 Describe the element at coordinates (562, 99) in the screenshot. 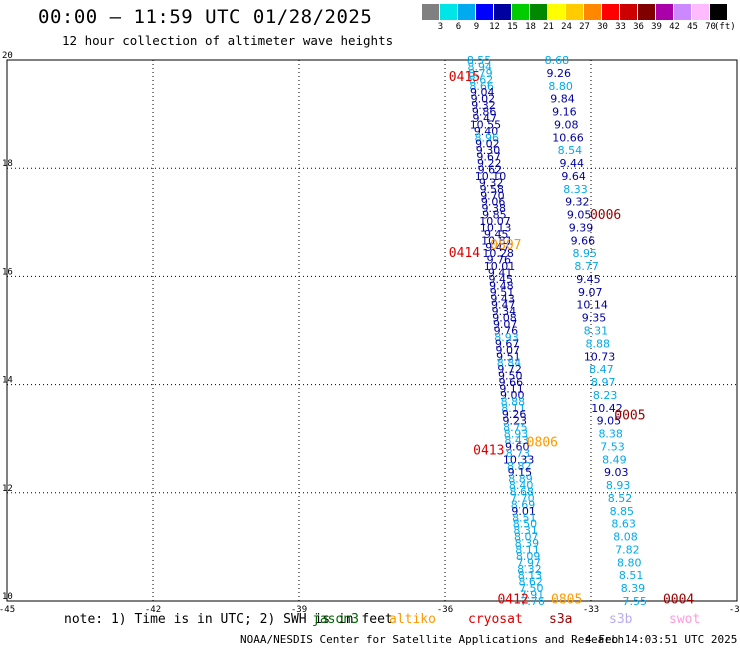

I see `wave-height-point: 9.84` at that location.